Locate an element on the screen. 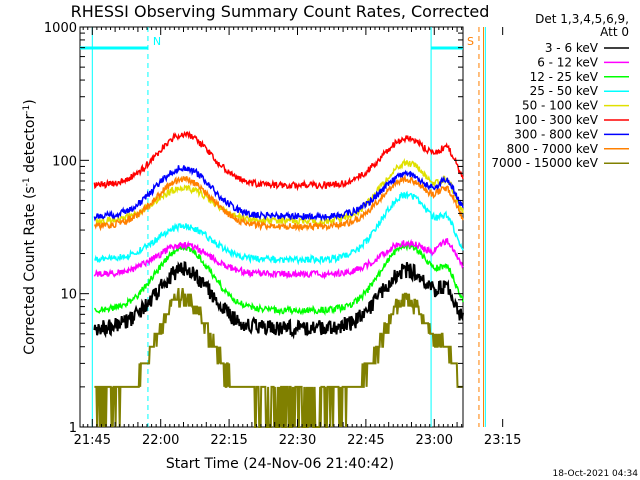  y-axis-label-part: Corrected Count Rate (s is located at coordinates (30, 270).